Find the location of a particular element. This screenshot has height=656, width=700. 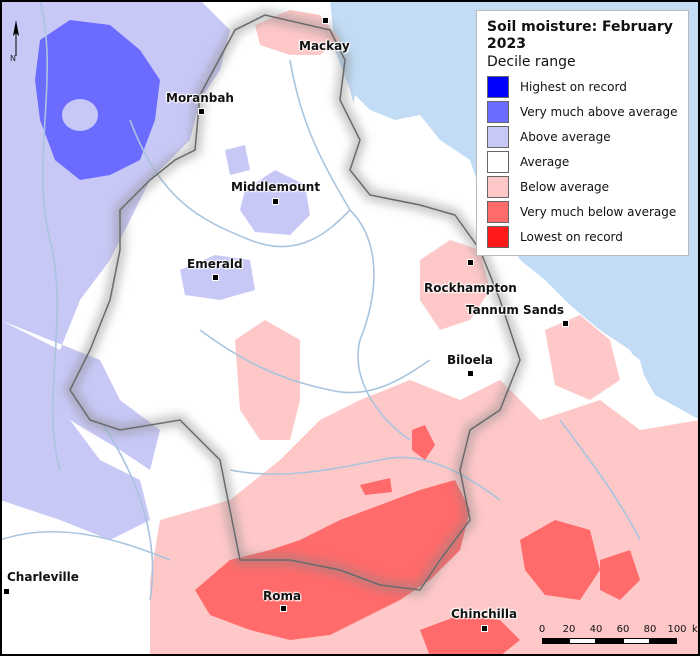

town-label-mackay: Mackay is located at coordinates (324, 46).